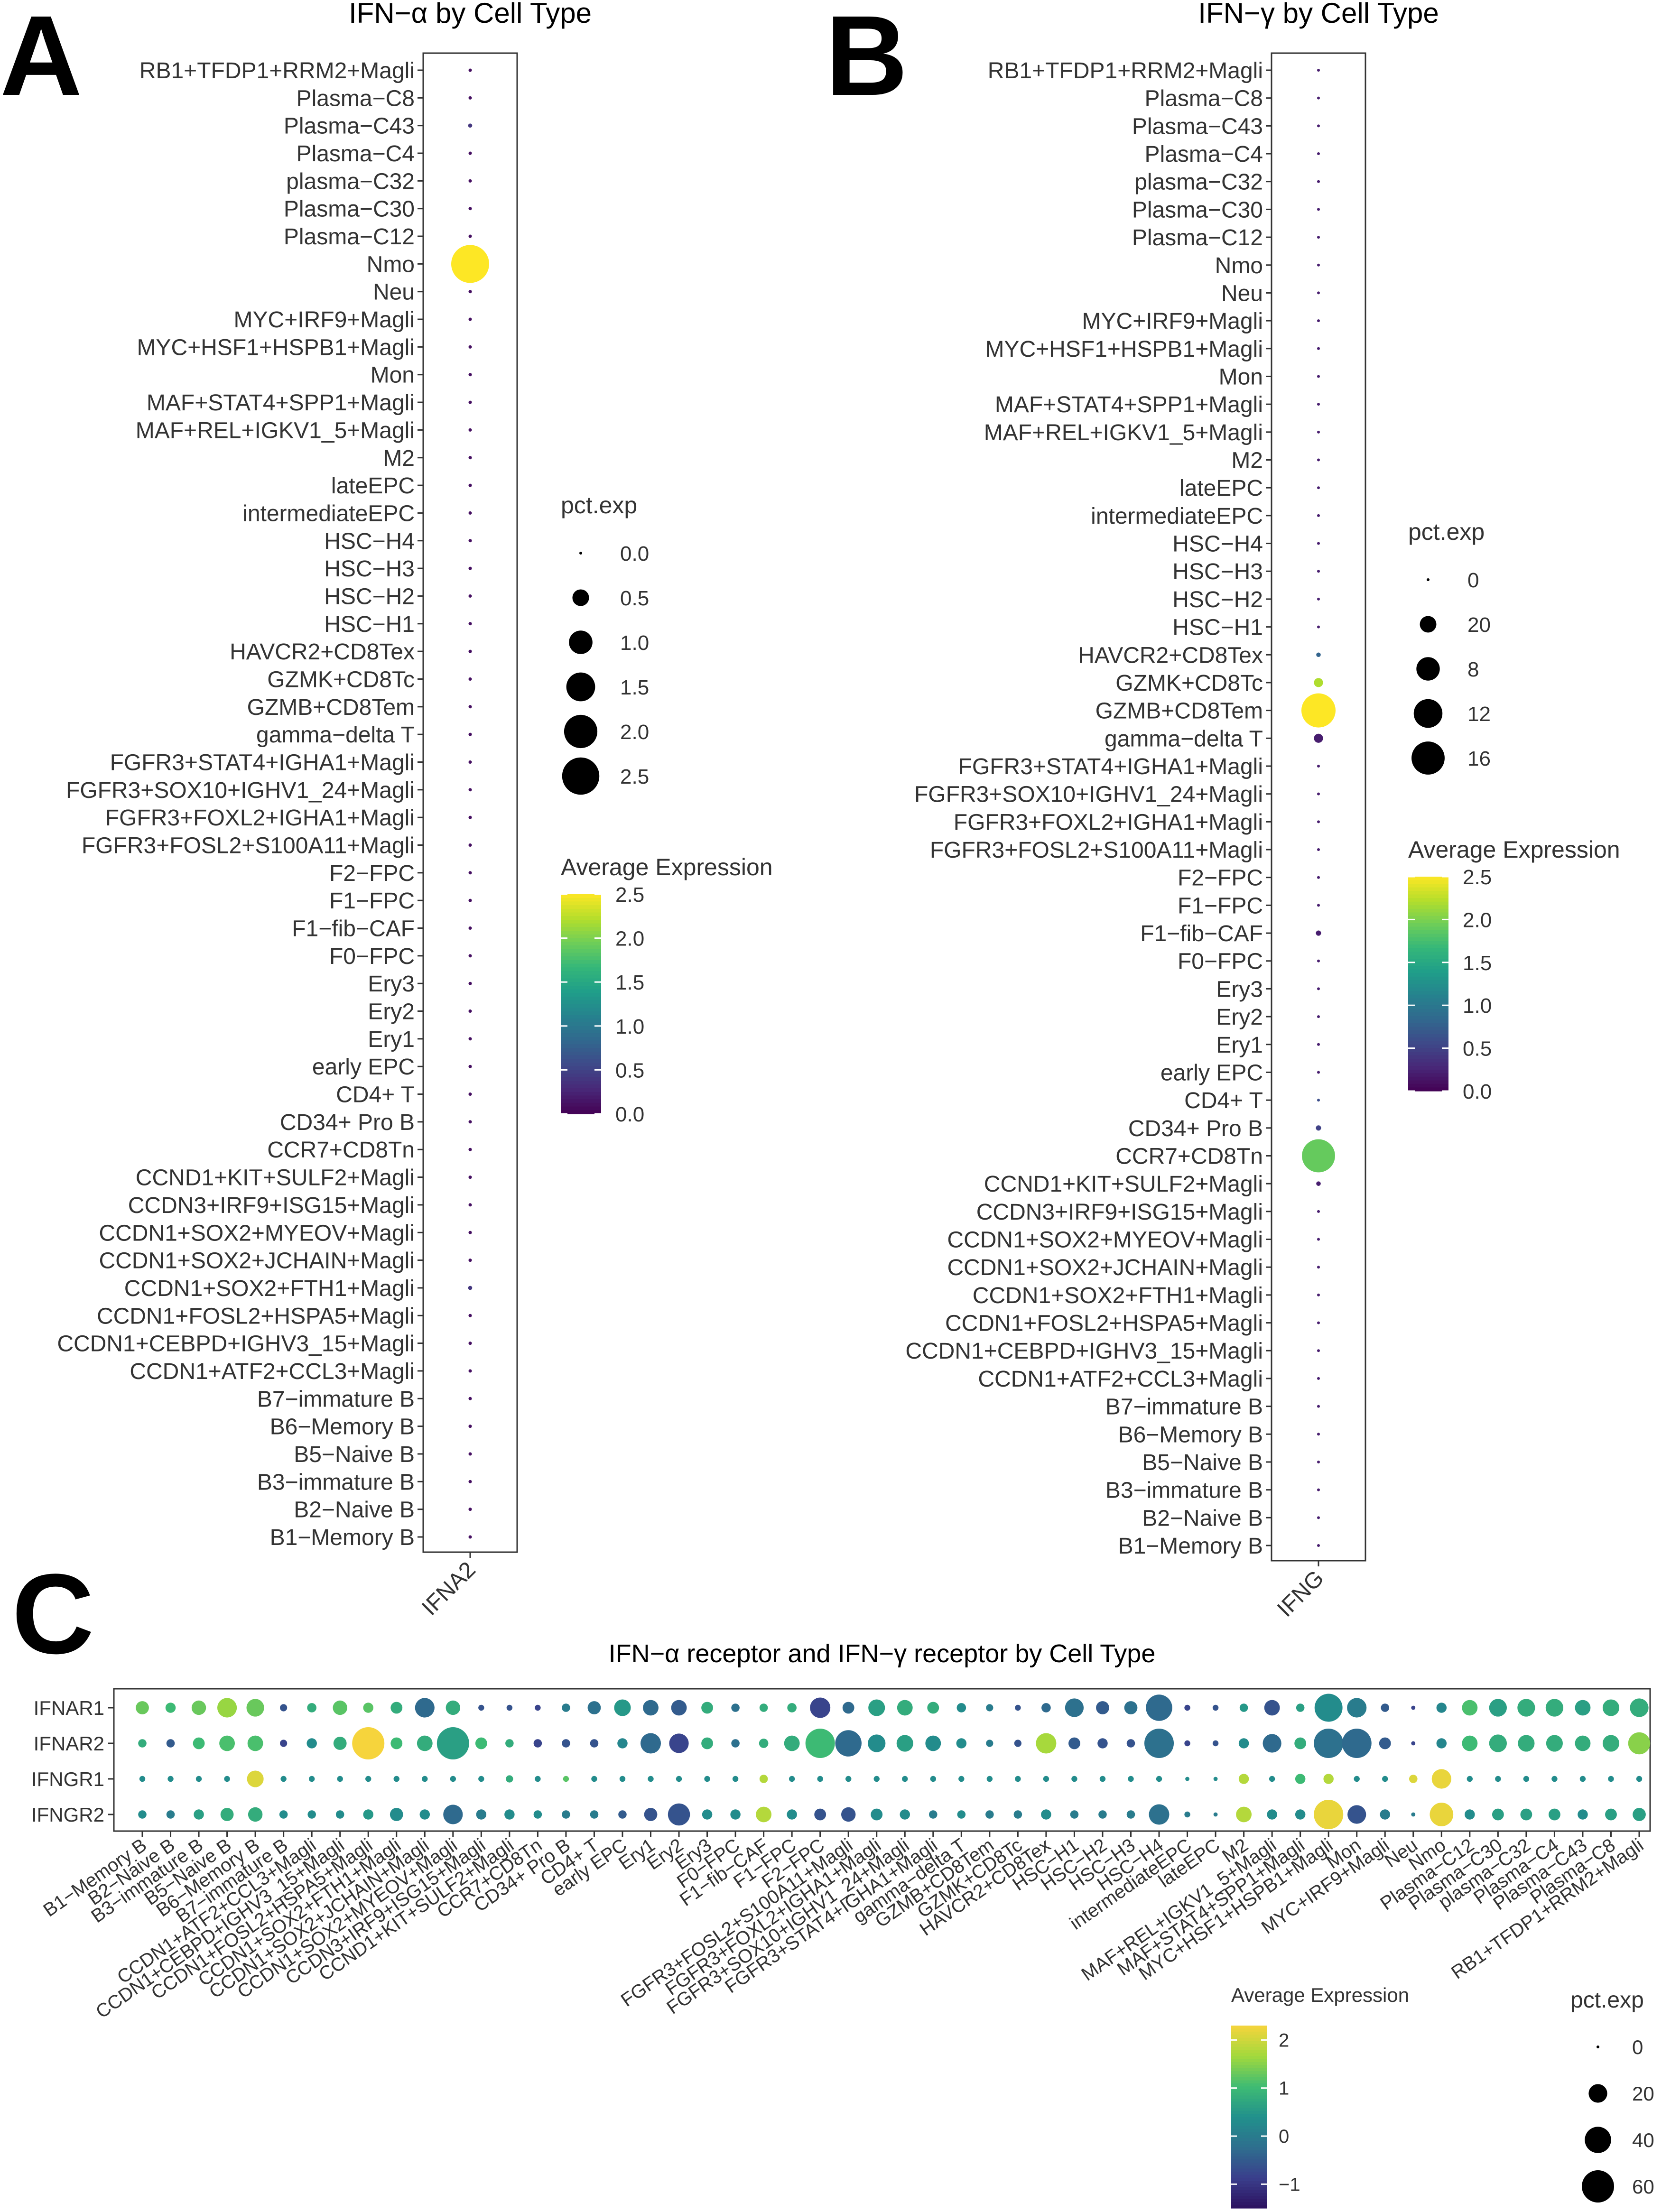  Describe the element at coordinates (1318, 1128) in the screenshot. I see `dot-cd34-pro-b` at that location.